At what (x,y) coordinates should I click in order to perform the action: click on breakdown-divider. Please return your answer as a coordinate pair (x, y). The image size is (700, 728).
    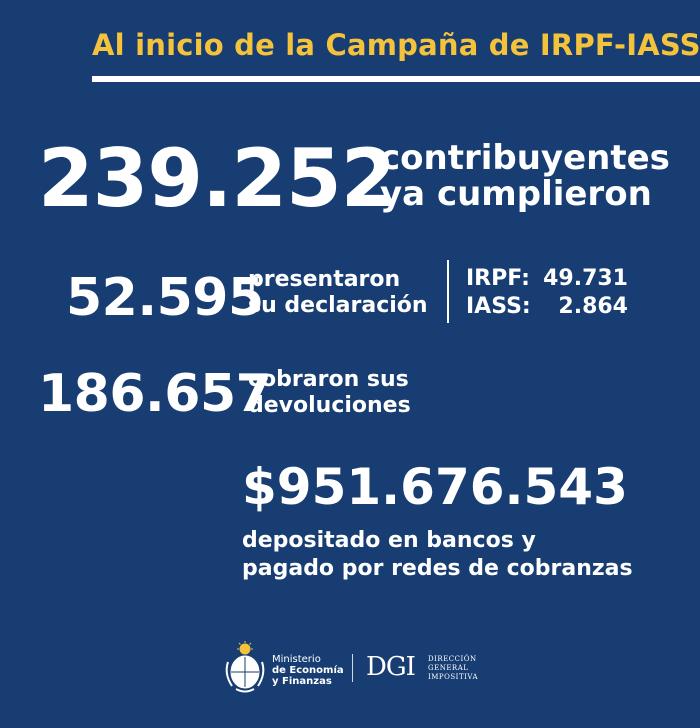
    Looking at the image, I should click on (448, 291).